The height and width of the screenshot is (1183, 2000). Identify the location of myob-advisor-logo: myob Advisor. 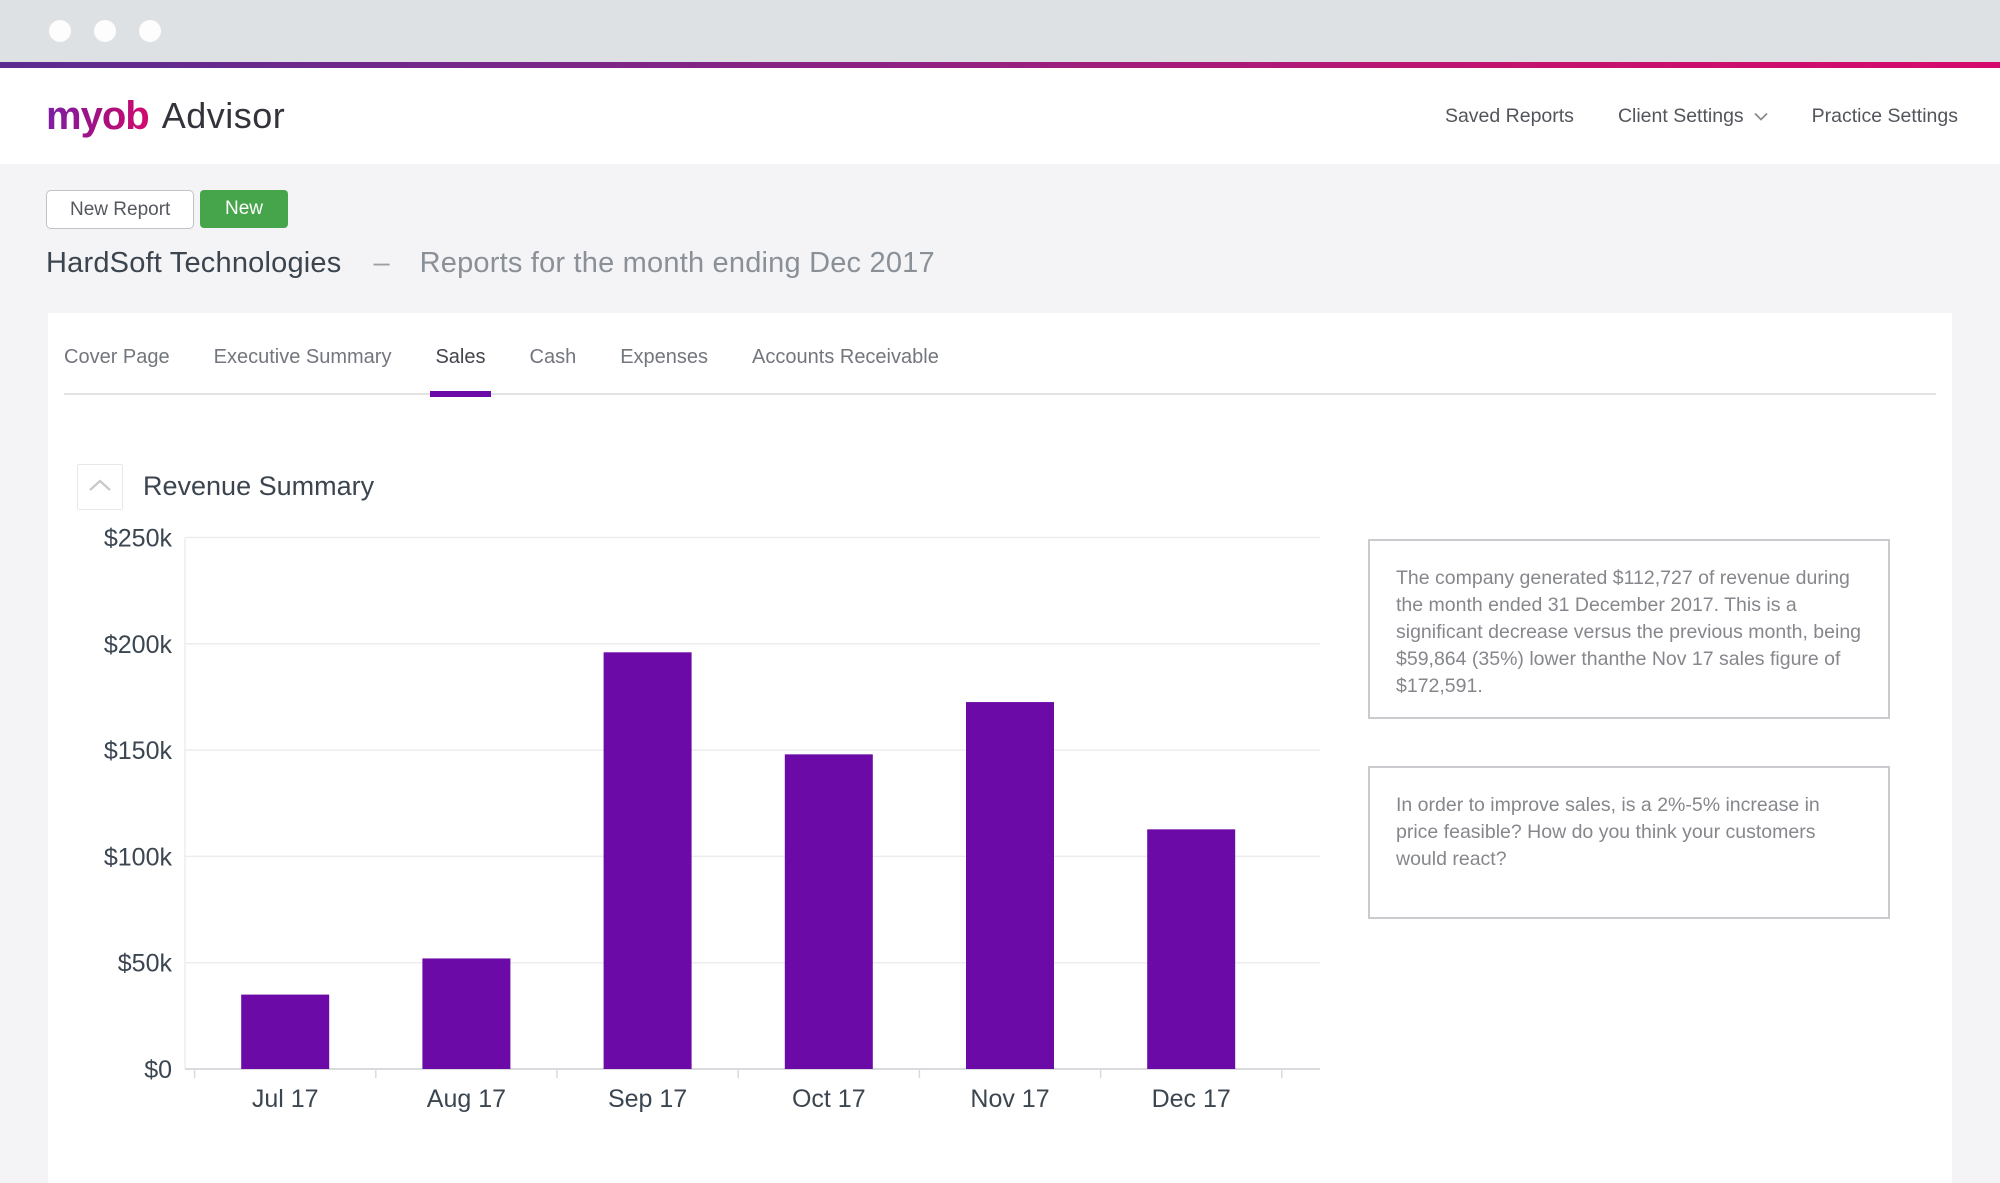
(165, 116).